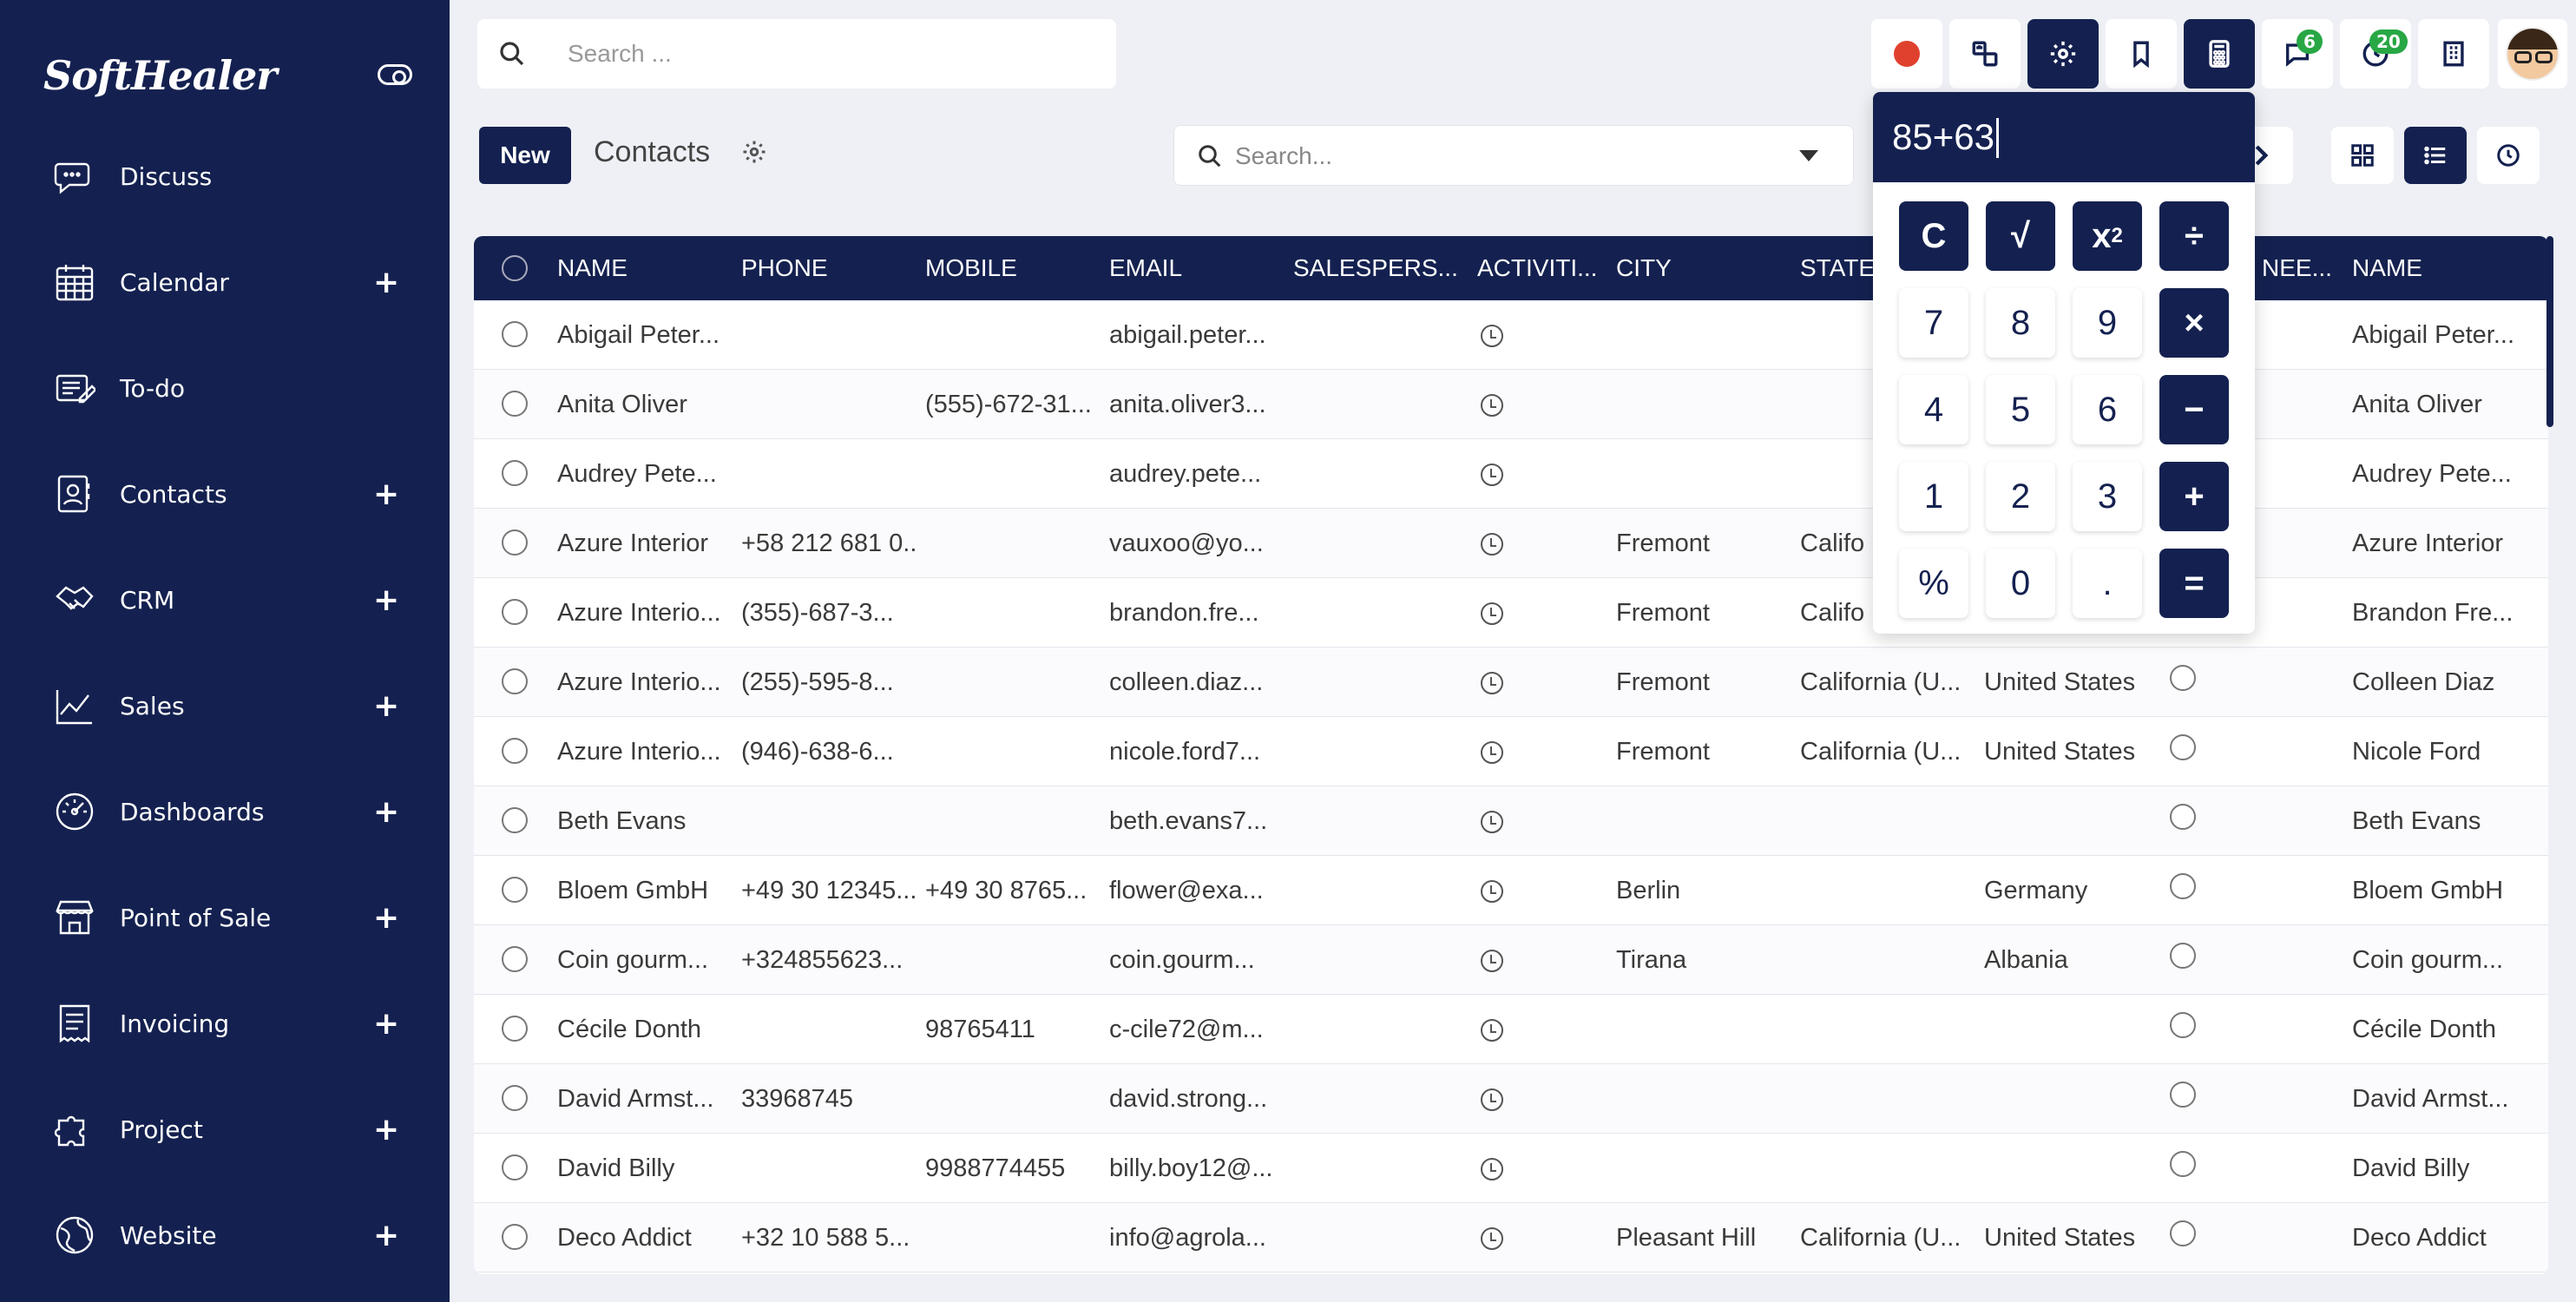 The image size is (2576, 1302). I want to click on activity-view-button, so click(2508, 155).